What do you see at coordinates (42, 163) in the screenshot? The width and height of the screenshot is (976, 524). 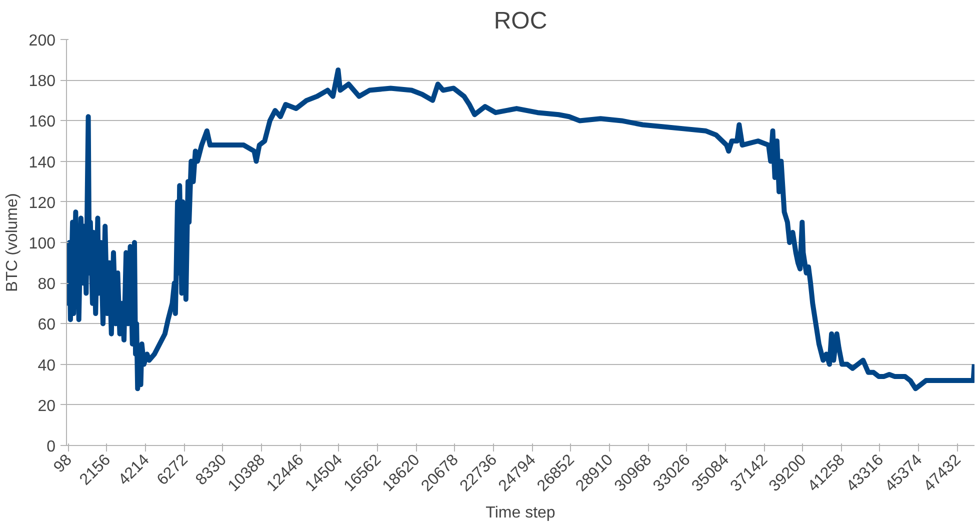 I see `y-tick-label: 140` at bounding box center [42, 163].